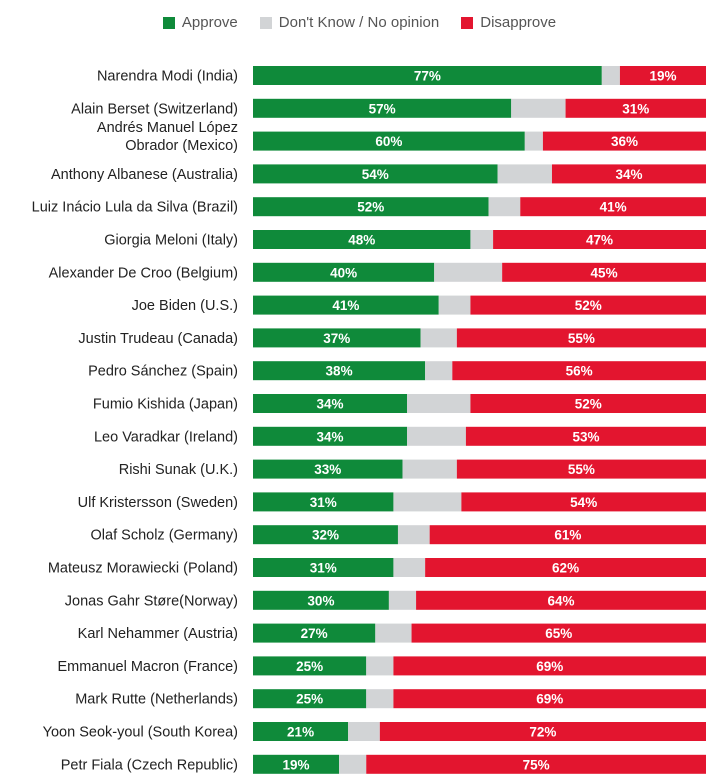  I want to click on data-label-disapprove: 34%, so click(628, 174).